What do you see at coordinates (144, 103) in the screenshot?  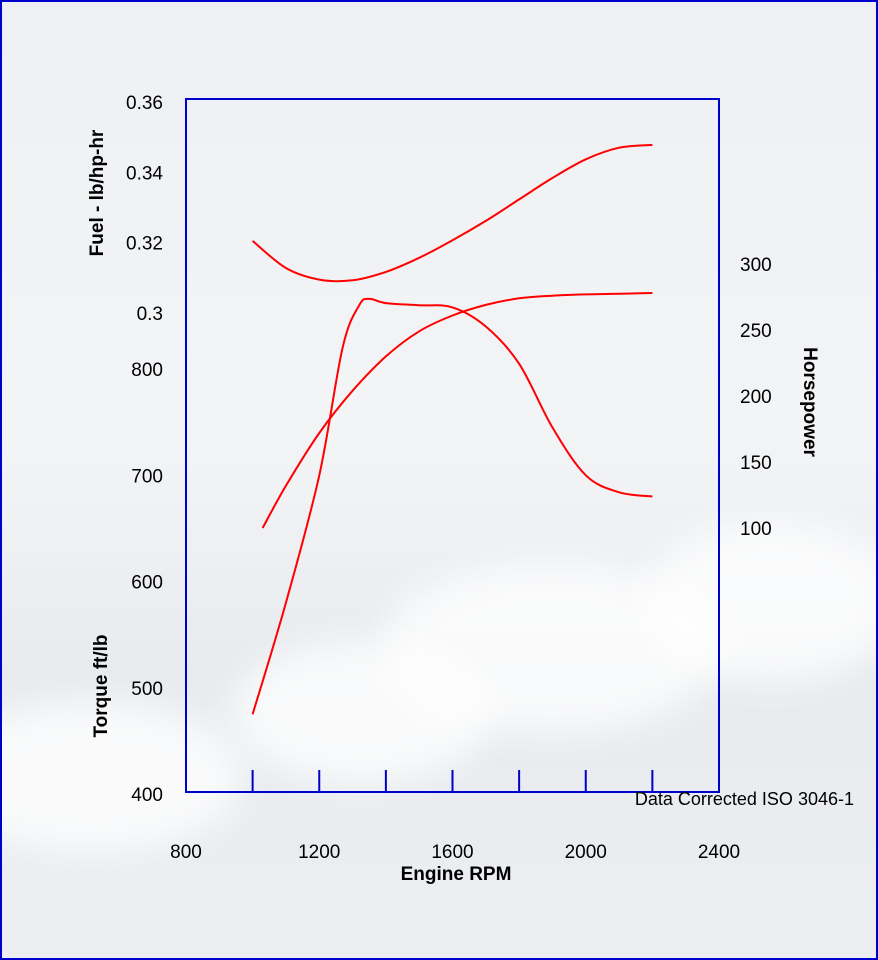 I see `fuel-tick-label: 0.36` at bounding box center [144, 103].